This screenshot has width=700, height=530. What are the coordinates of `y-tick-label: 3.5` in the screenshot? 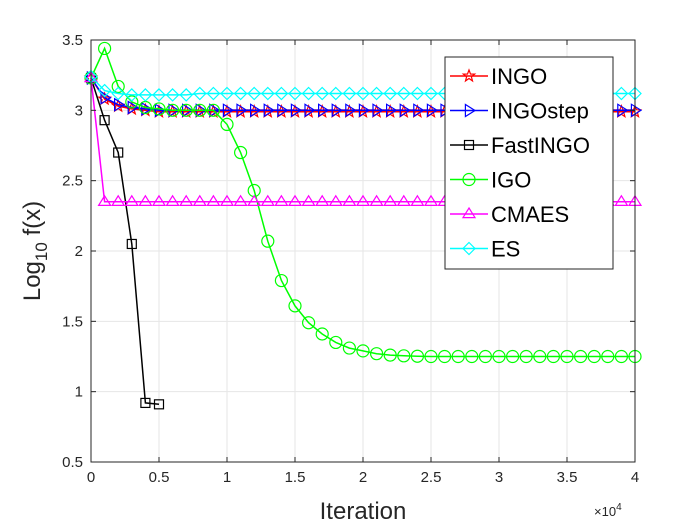 It's located at (72, 40).